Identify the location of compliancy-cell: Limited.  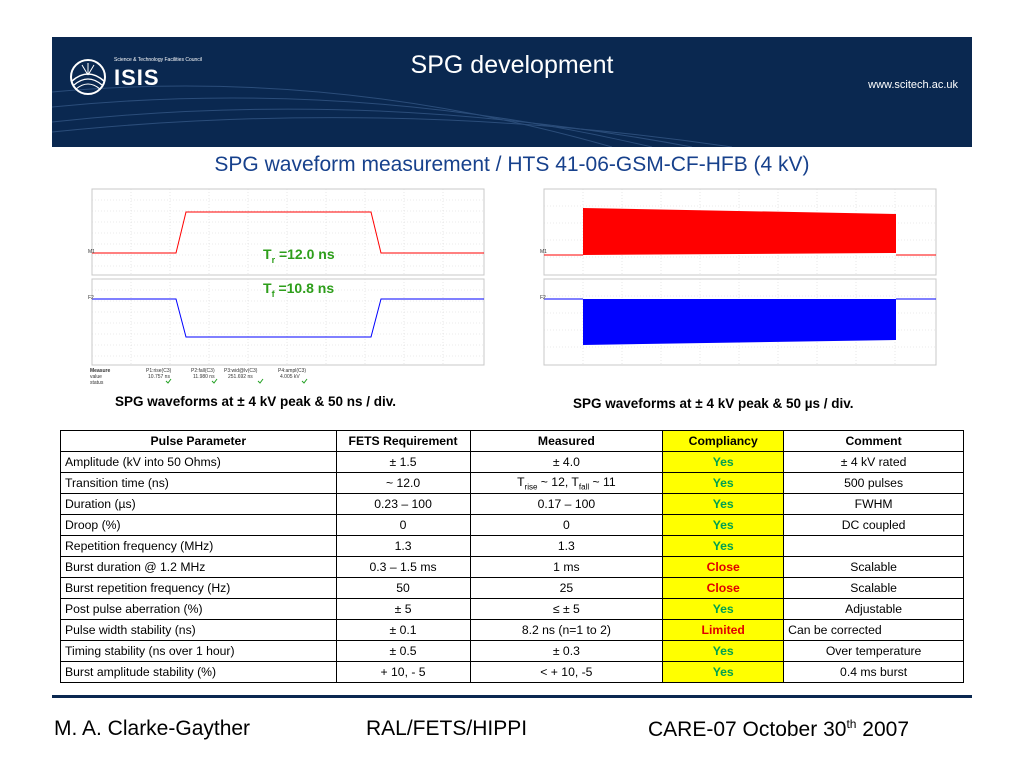
(723, 630).